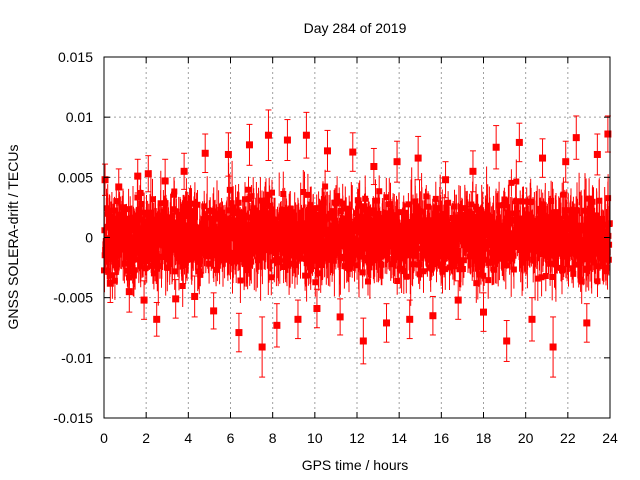 The image size is (640, 480). I want to click on x-tick-label: 4, so click(188, 438).